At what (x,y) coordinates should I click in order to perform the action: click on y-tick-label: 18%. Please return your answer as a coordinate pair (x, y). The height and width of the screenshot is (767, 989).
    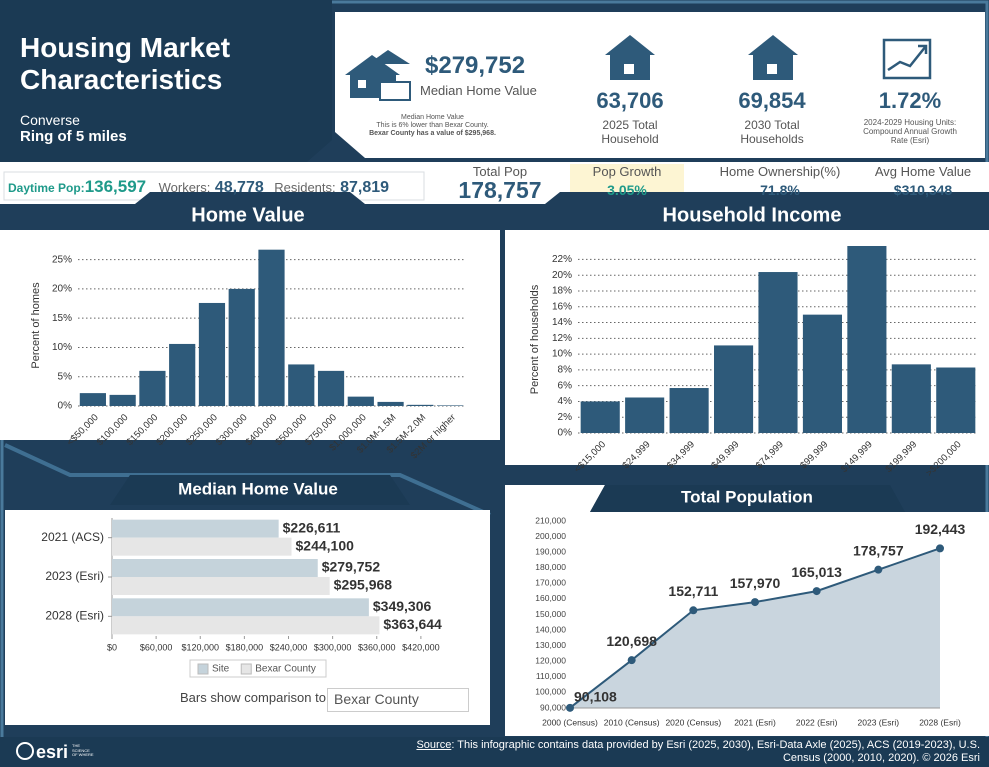
    Looking at the image, I should click on (562, 291).